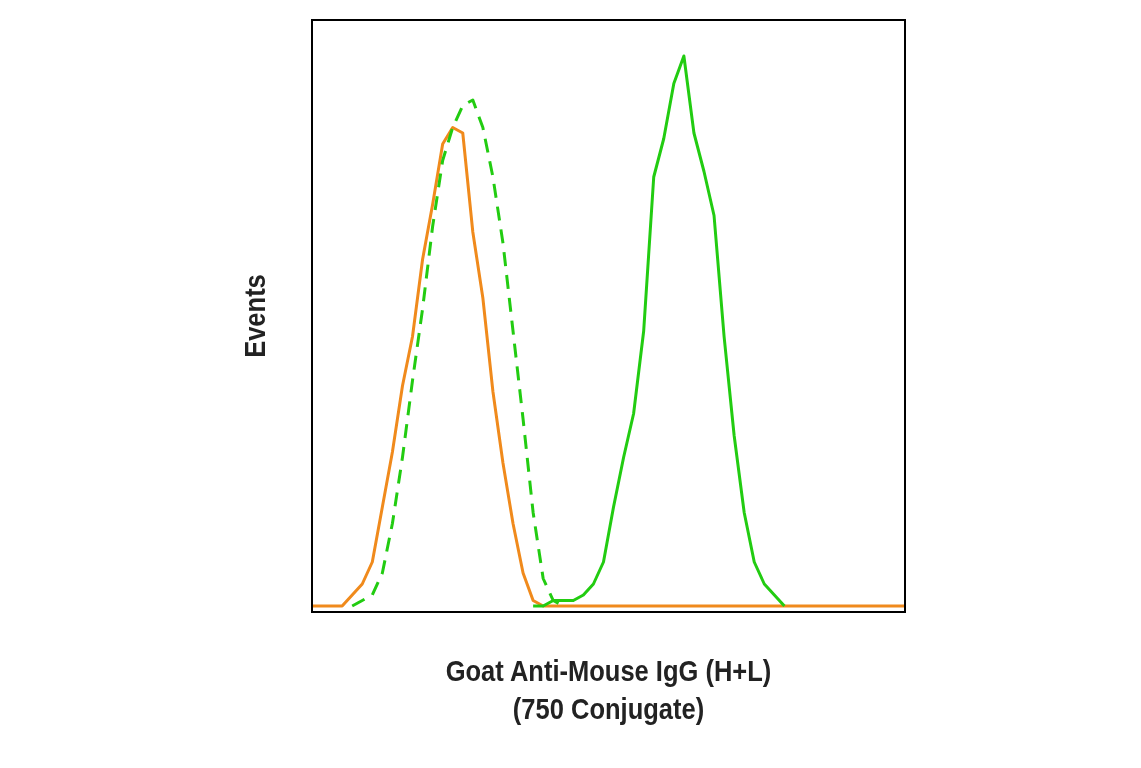 The image size is (1141, 768). What do you see at coordinates (255, 316) in the screenshot?
I see `y-axis-title: Events` at bounding box center [255, 316].